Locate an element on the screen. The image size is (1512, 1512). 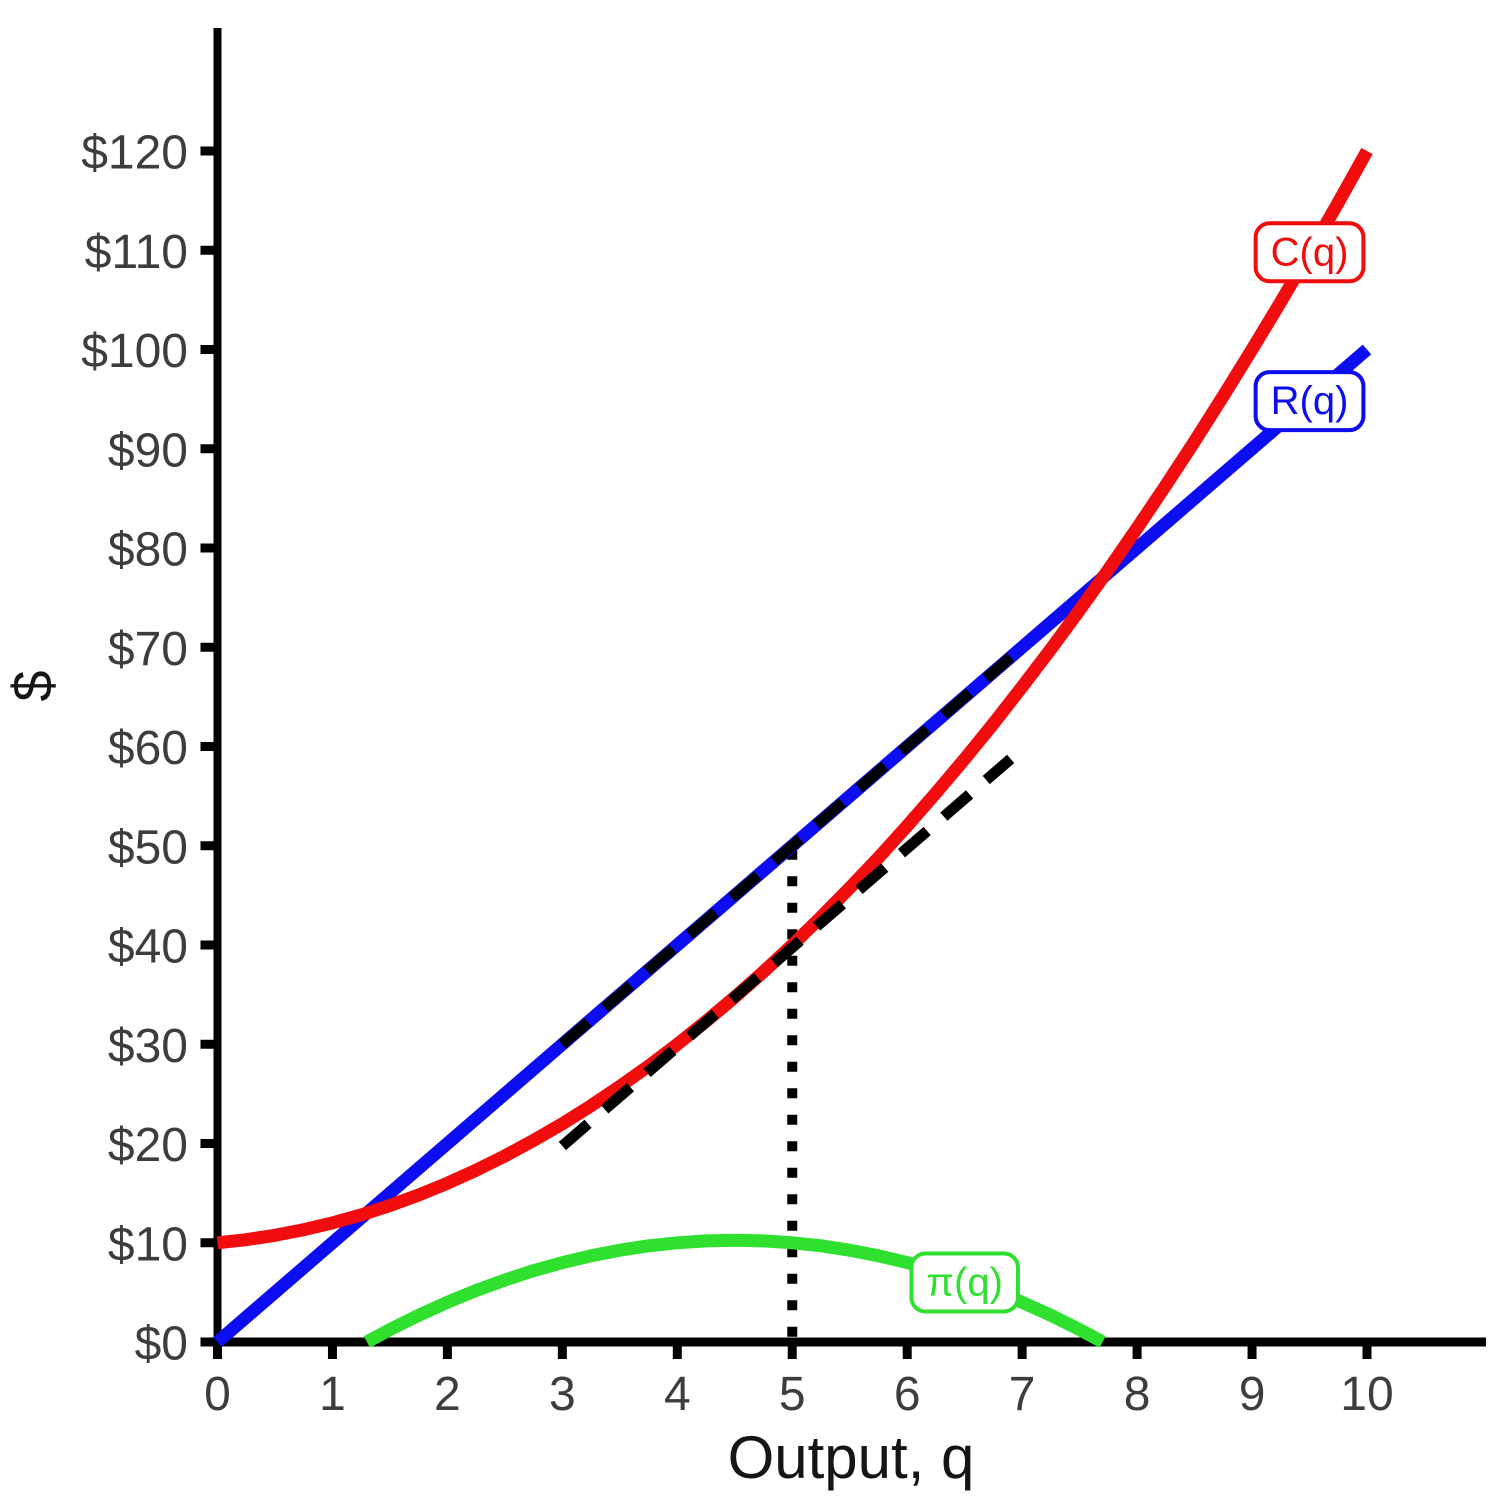
y-tick-label: $0 is located at coordinates (161, 1344).